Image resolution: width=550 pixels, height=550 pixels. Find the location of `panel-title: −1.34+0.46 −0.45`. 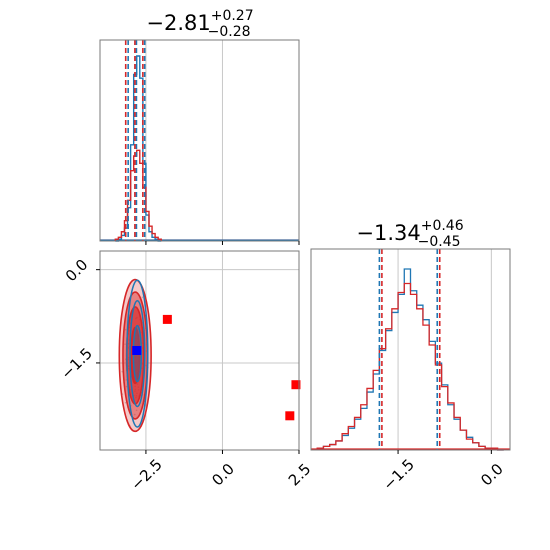

panel-title: −1.34+0.46 −0.45 is located at coordinates (409, 234).